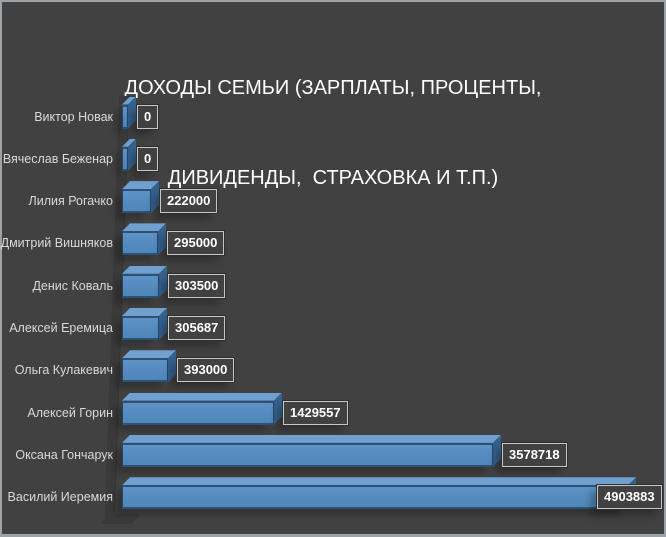 The height and width of the screenshot is (537, 666). What do you see at coordinates (197, 328) in the screenshot?
I see `value-label: 305687` at bounding box center [197, 328].